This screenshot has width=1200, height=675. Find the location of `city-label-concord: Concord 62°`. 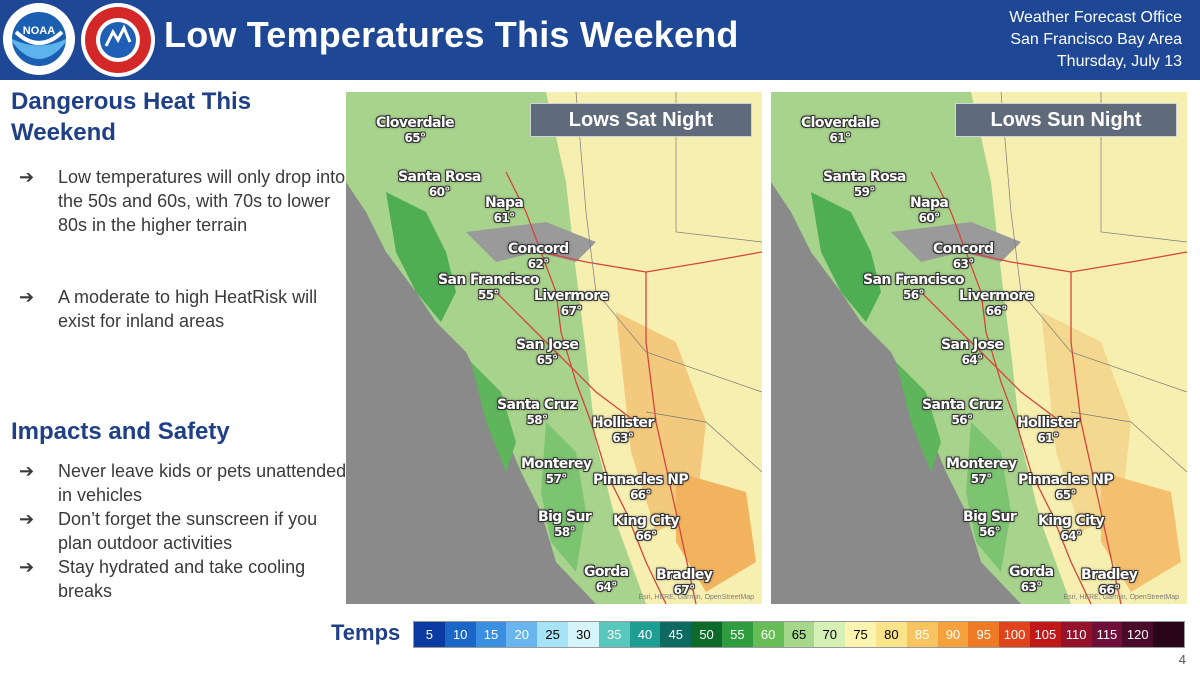

city-label-concord: Concord 62° is located at coordinates (538, 256).